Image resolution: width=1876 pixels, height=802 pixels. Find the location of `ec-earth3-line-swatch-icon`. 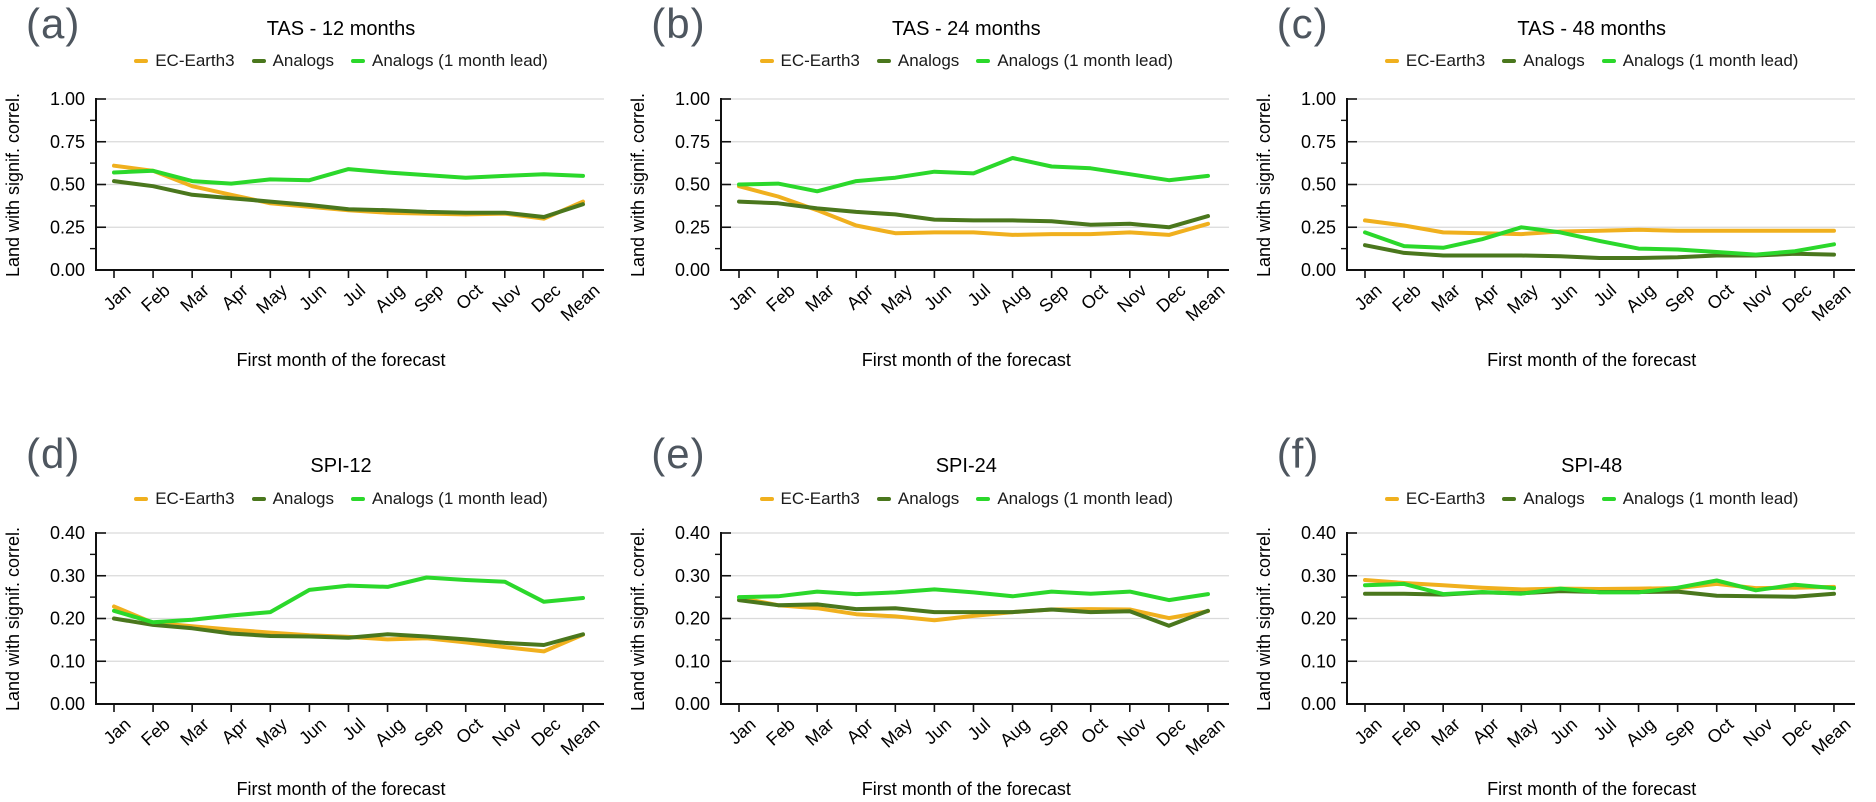

ec-earth3-line-swatch-icon is located at coordinates (1391, 499).